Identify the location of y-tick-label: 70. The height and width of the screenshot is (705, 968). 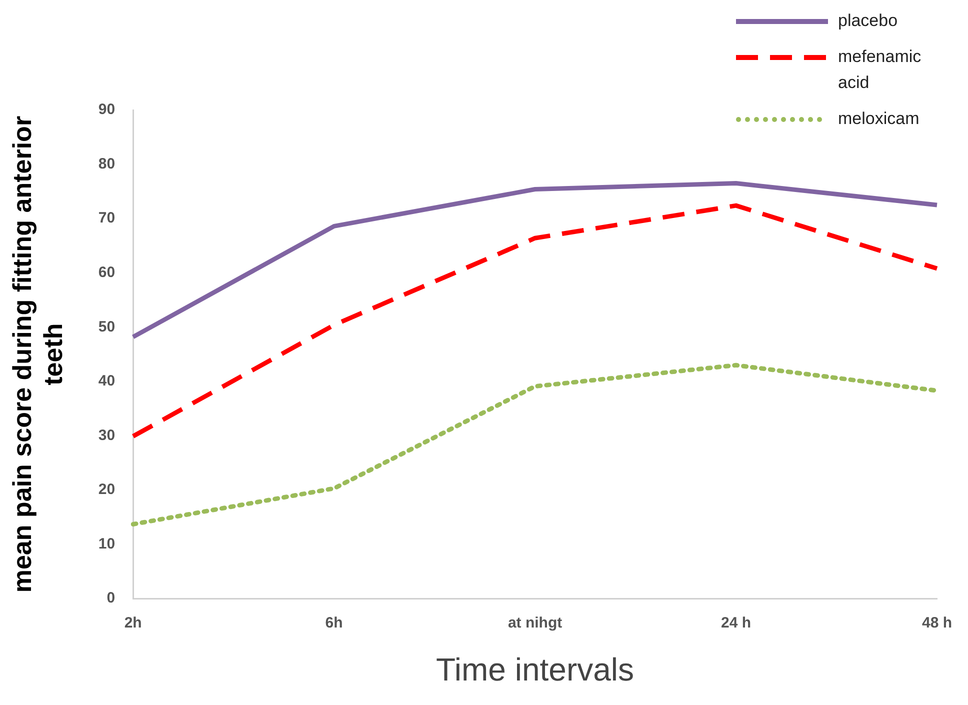
(107, 218).